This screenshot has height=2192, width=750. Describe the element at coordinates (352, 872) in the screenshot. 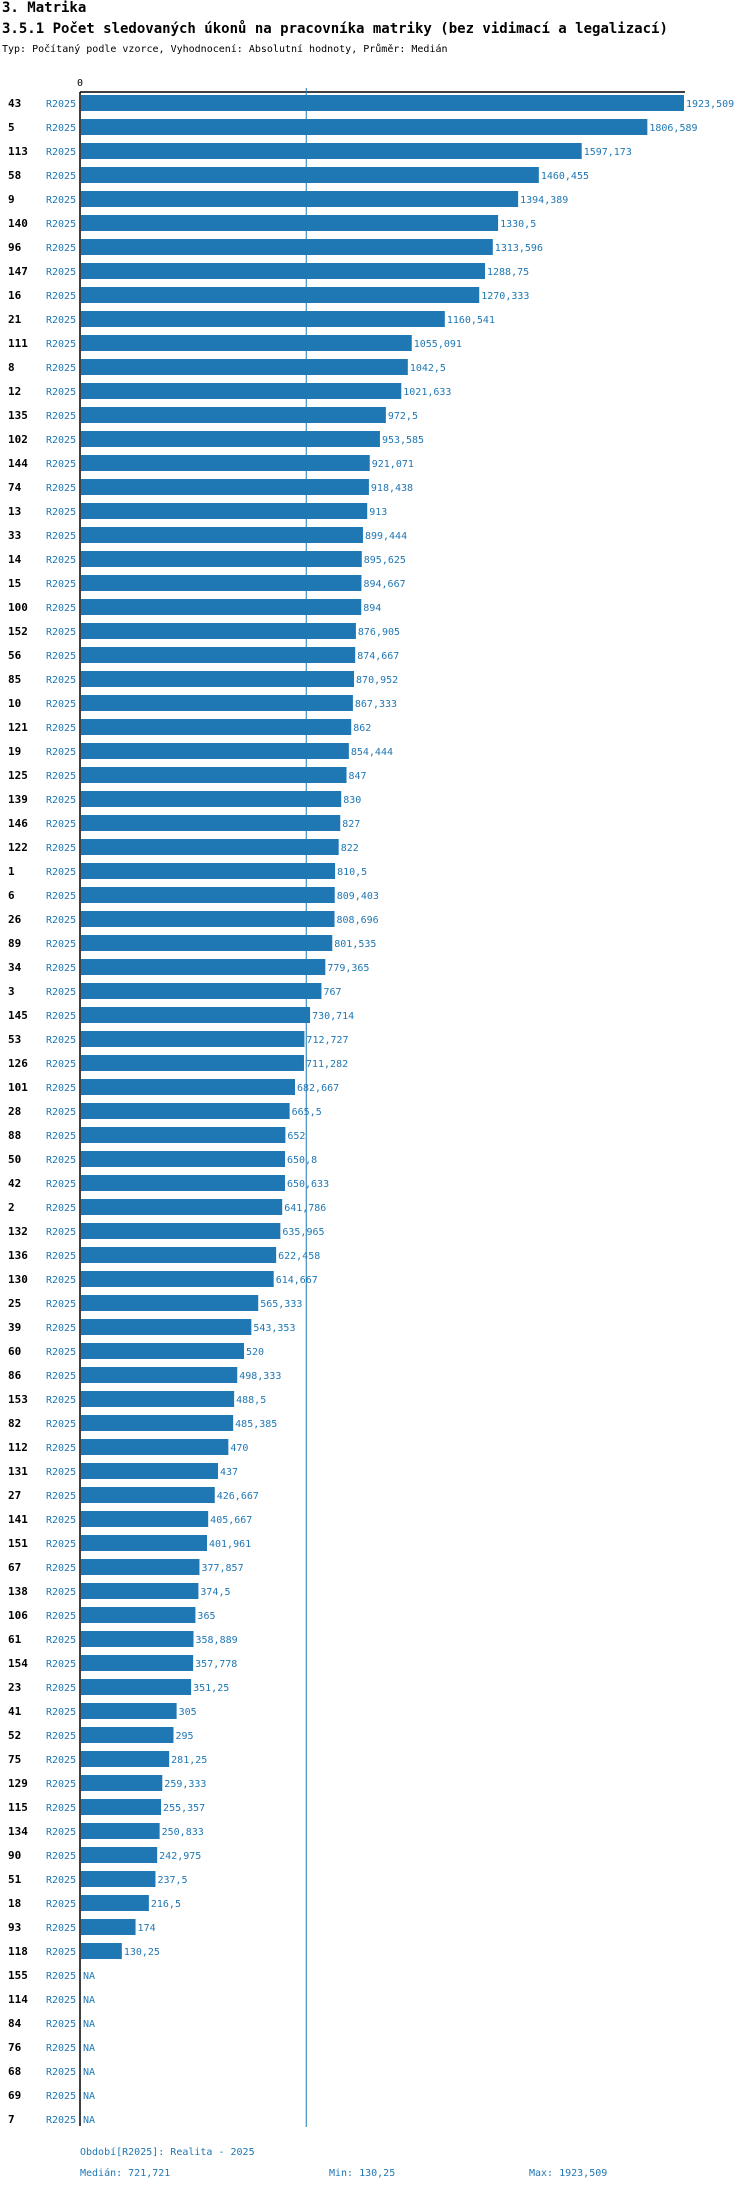

I see `data-label: 810,5` at that location.